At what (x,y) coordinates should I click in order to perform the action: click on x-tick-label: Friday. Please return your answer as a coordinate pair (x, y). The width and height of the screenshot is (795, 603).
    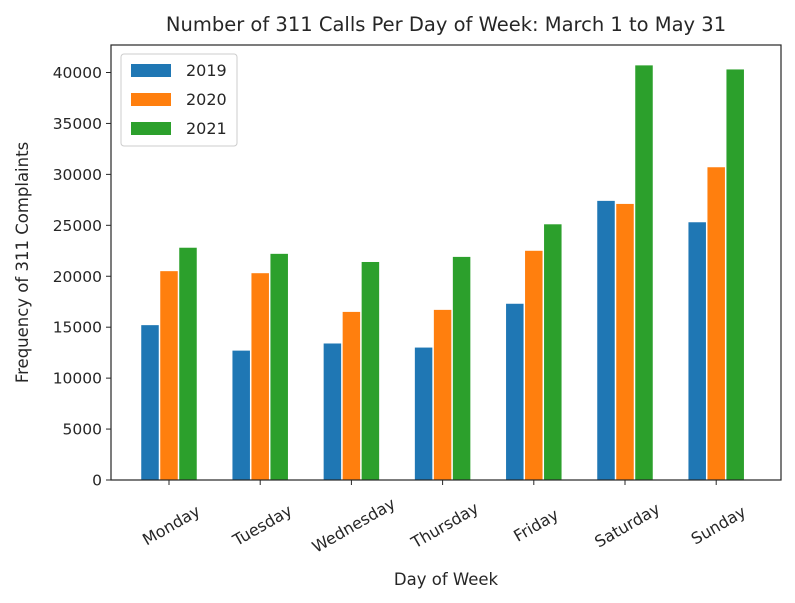
    Looking at the image, I should click on (536, 525).